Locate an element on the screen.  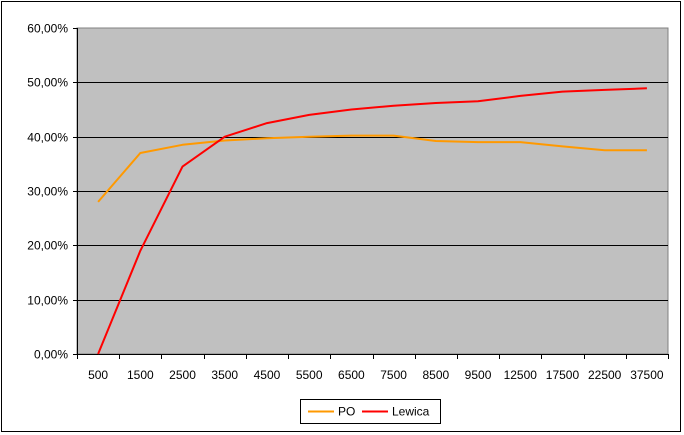
x-tick-label: 500 is located at coordinates (98, 375).